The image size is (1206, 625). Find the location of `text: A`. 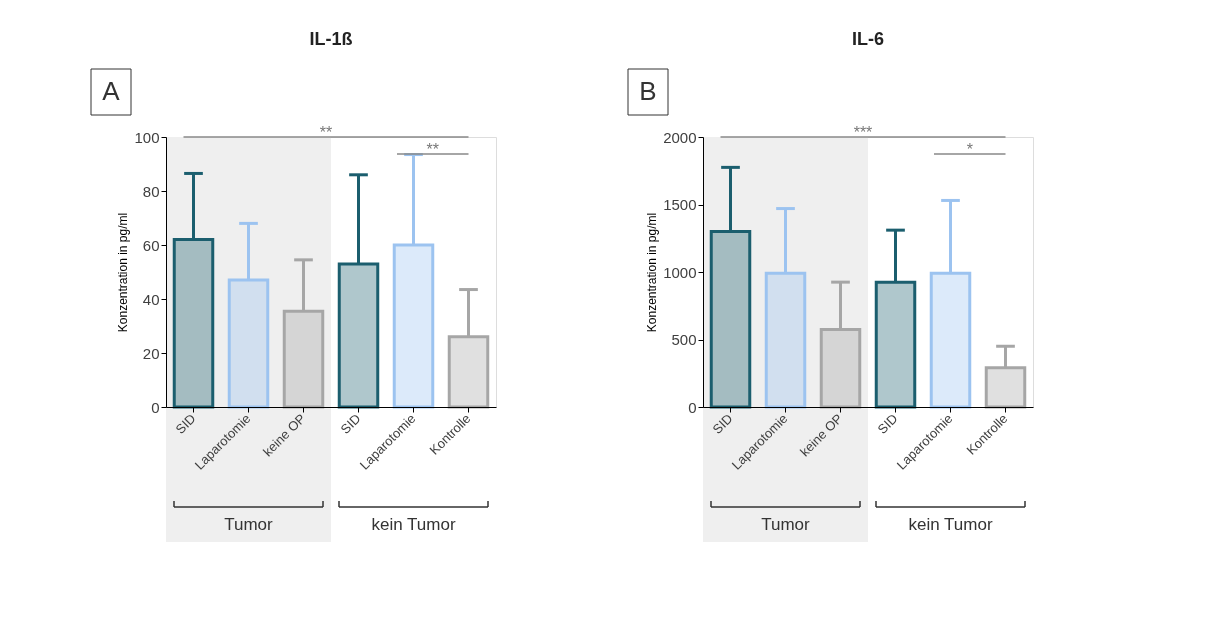

text: A is located at coordinates (111, 91).